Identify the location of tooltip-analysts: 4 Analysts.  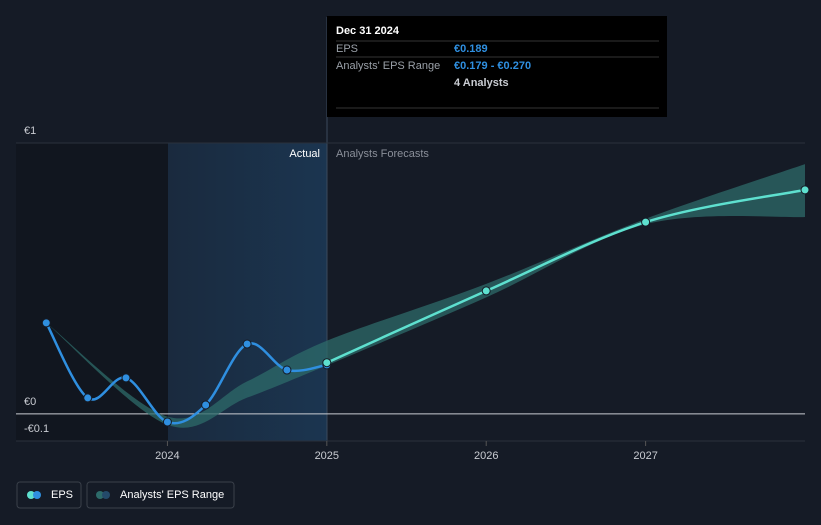
(481, 83).